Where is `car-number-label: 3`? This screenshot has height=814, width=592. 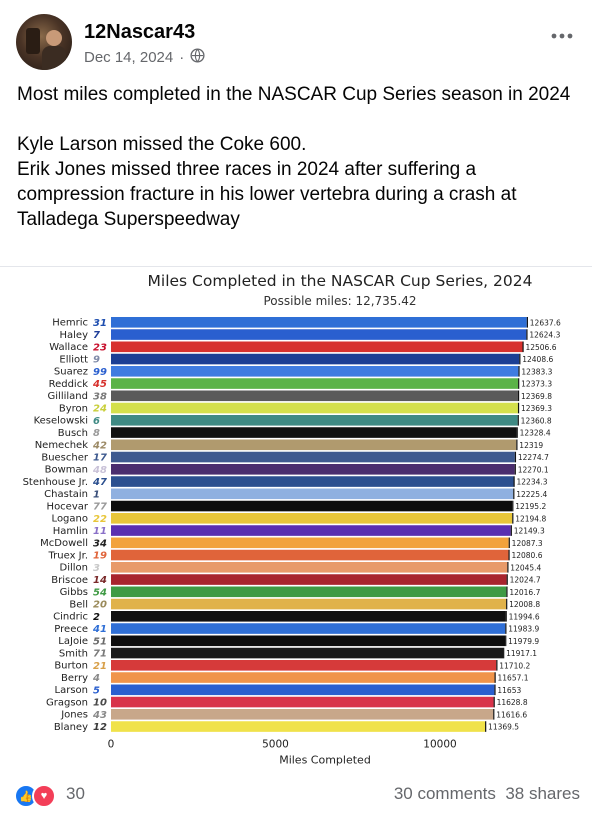
car-number-label: 3 is located at coordinates (96, 568).